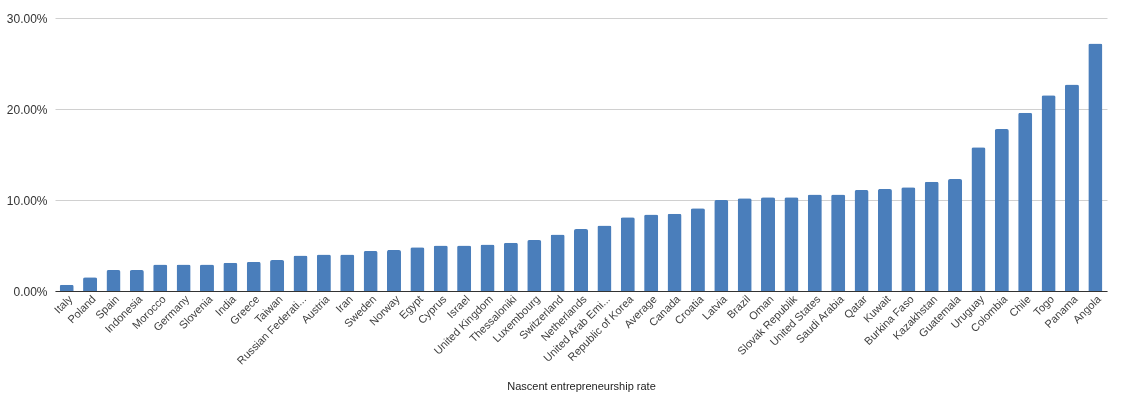 This screenshot has width=1125, height=410. What do you see at coordinates (30, 291) in the screenshot?
I see `y-tick-label: 0.00%` at bounding box center [30, 291].